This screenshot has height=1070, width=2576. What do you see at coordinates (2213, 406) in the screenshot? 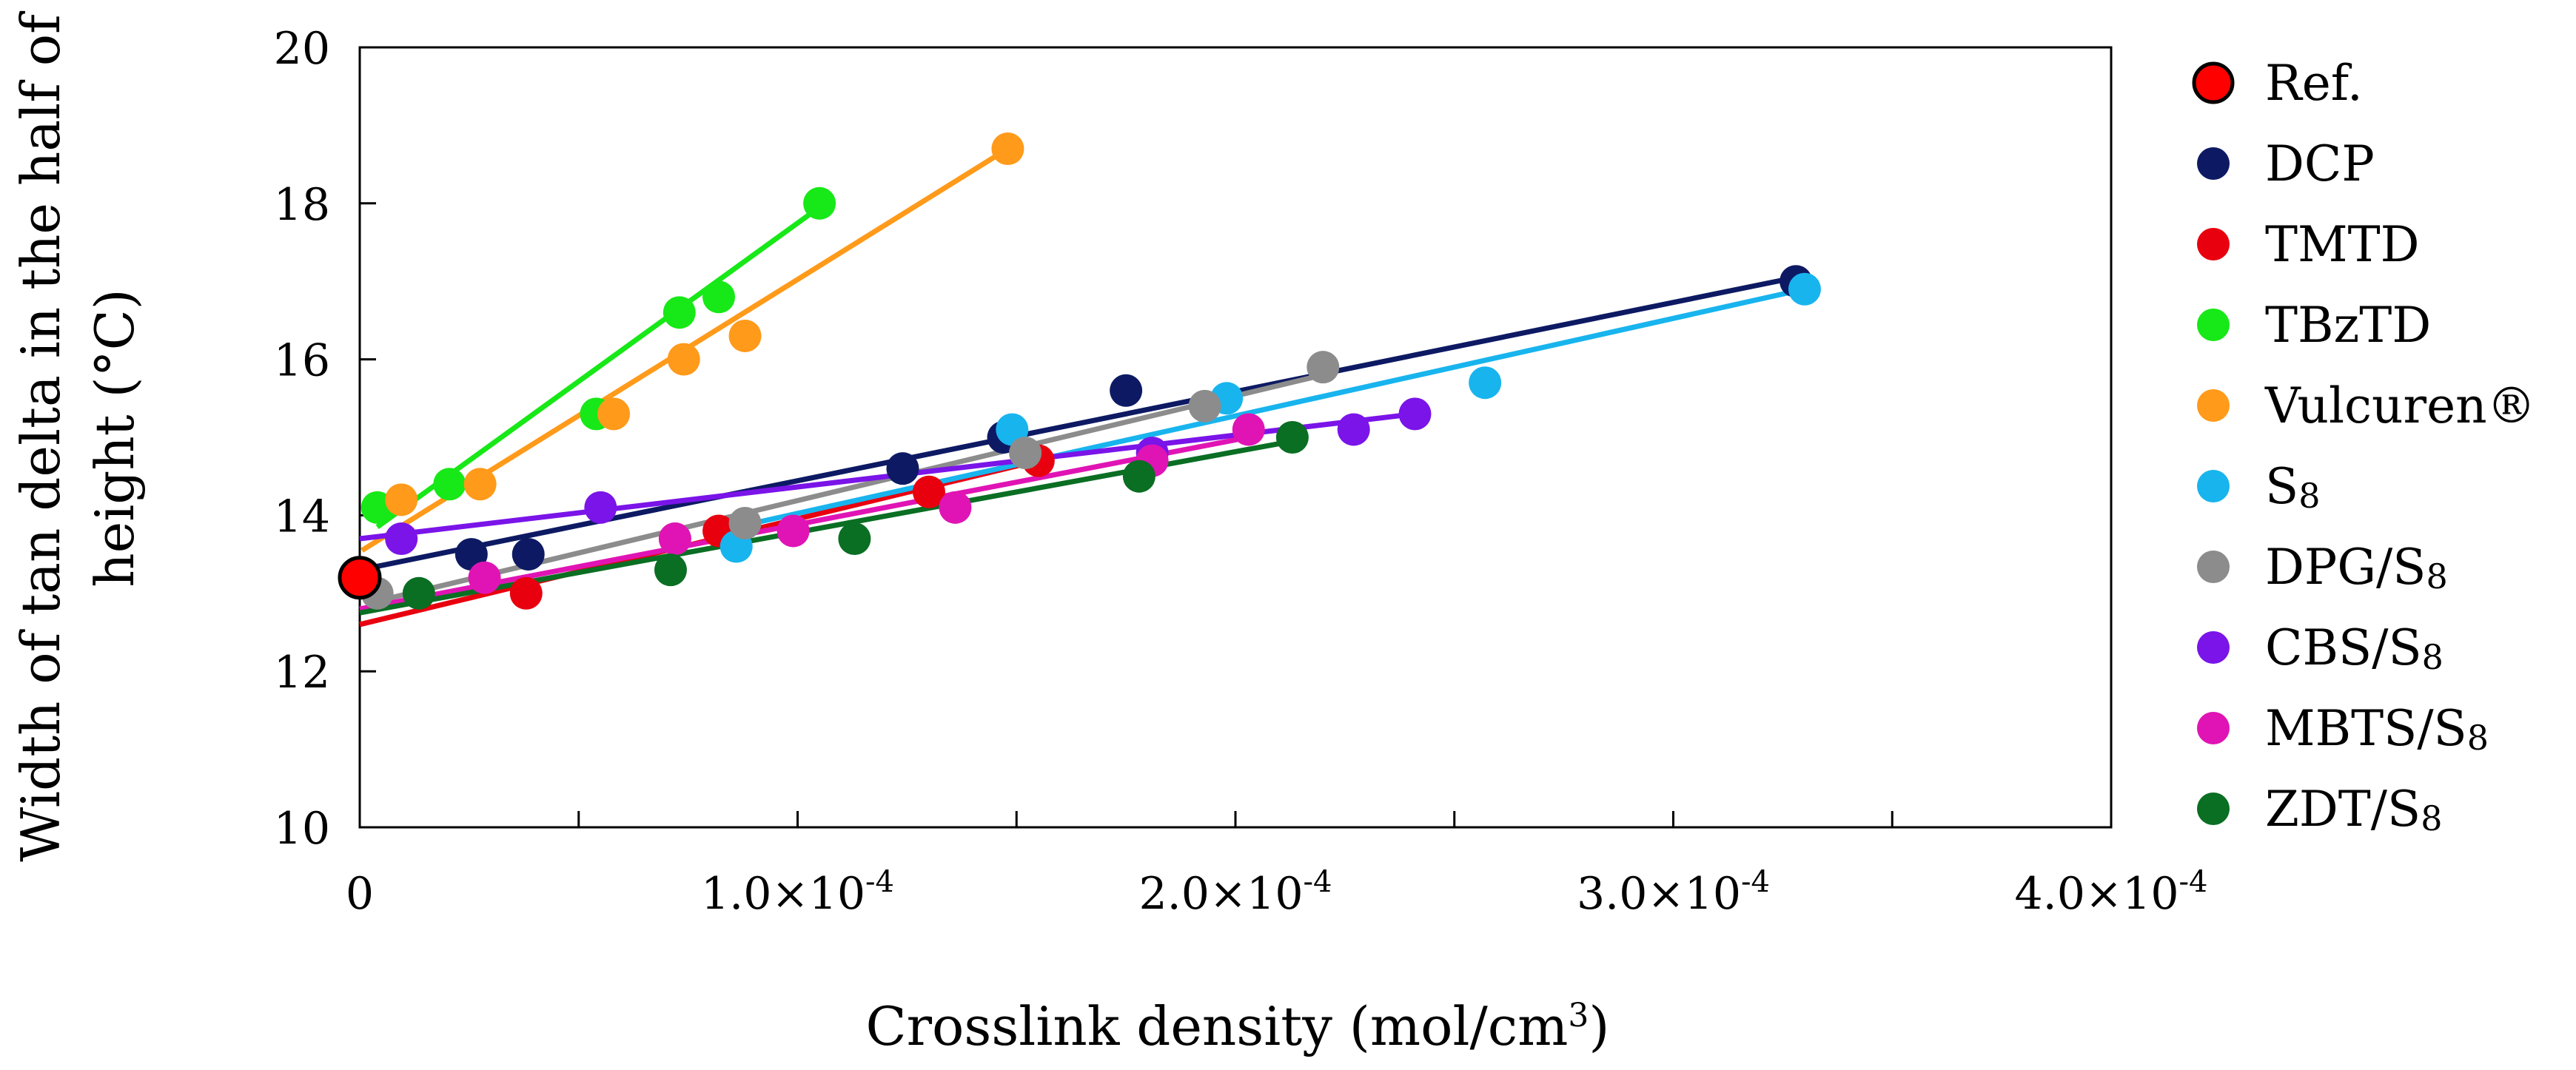
I see `legend-marker-vulcuren` at bounding box center [2213, 406].